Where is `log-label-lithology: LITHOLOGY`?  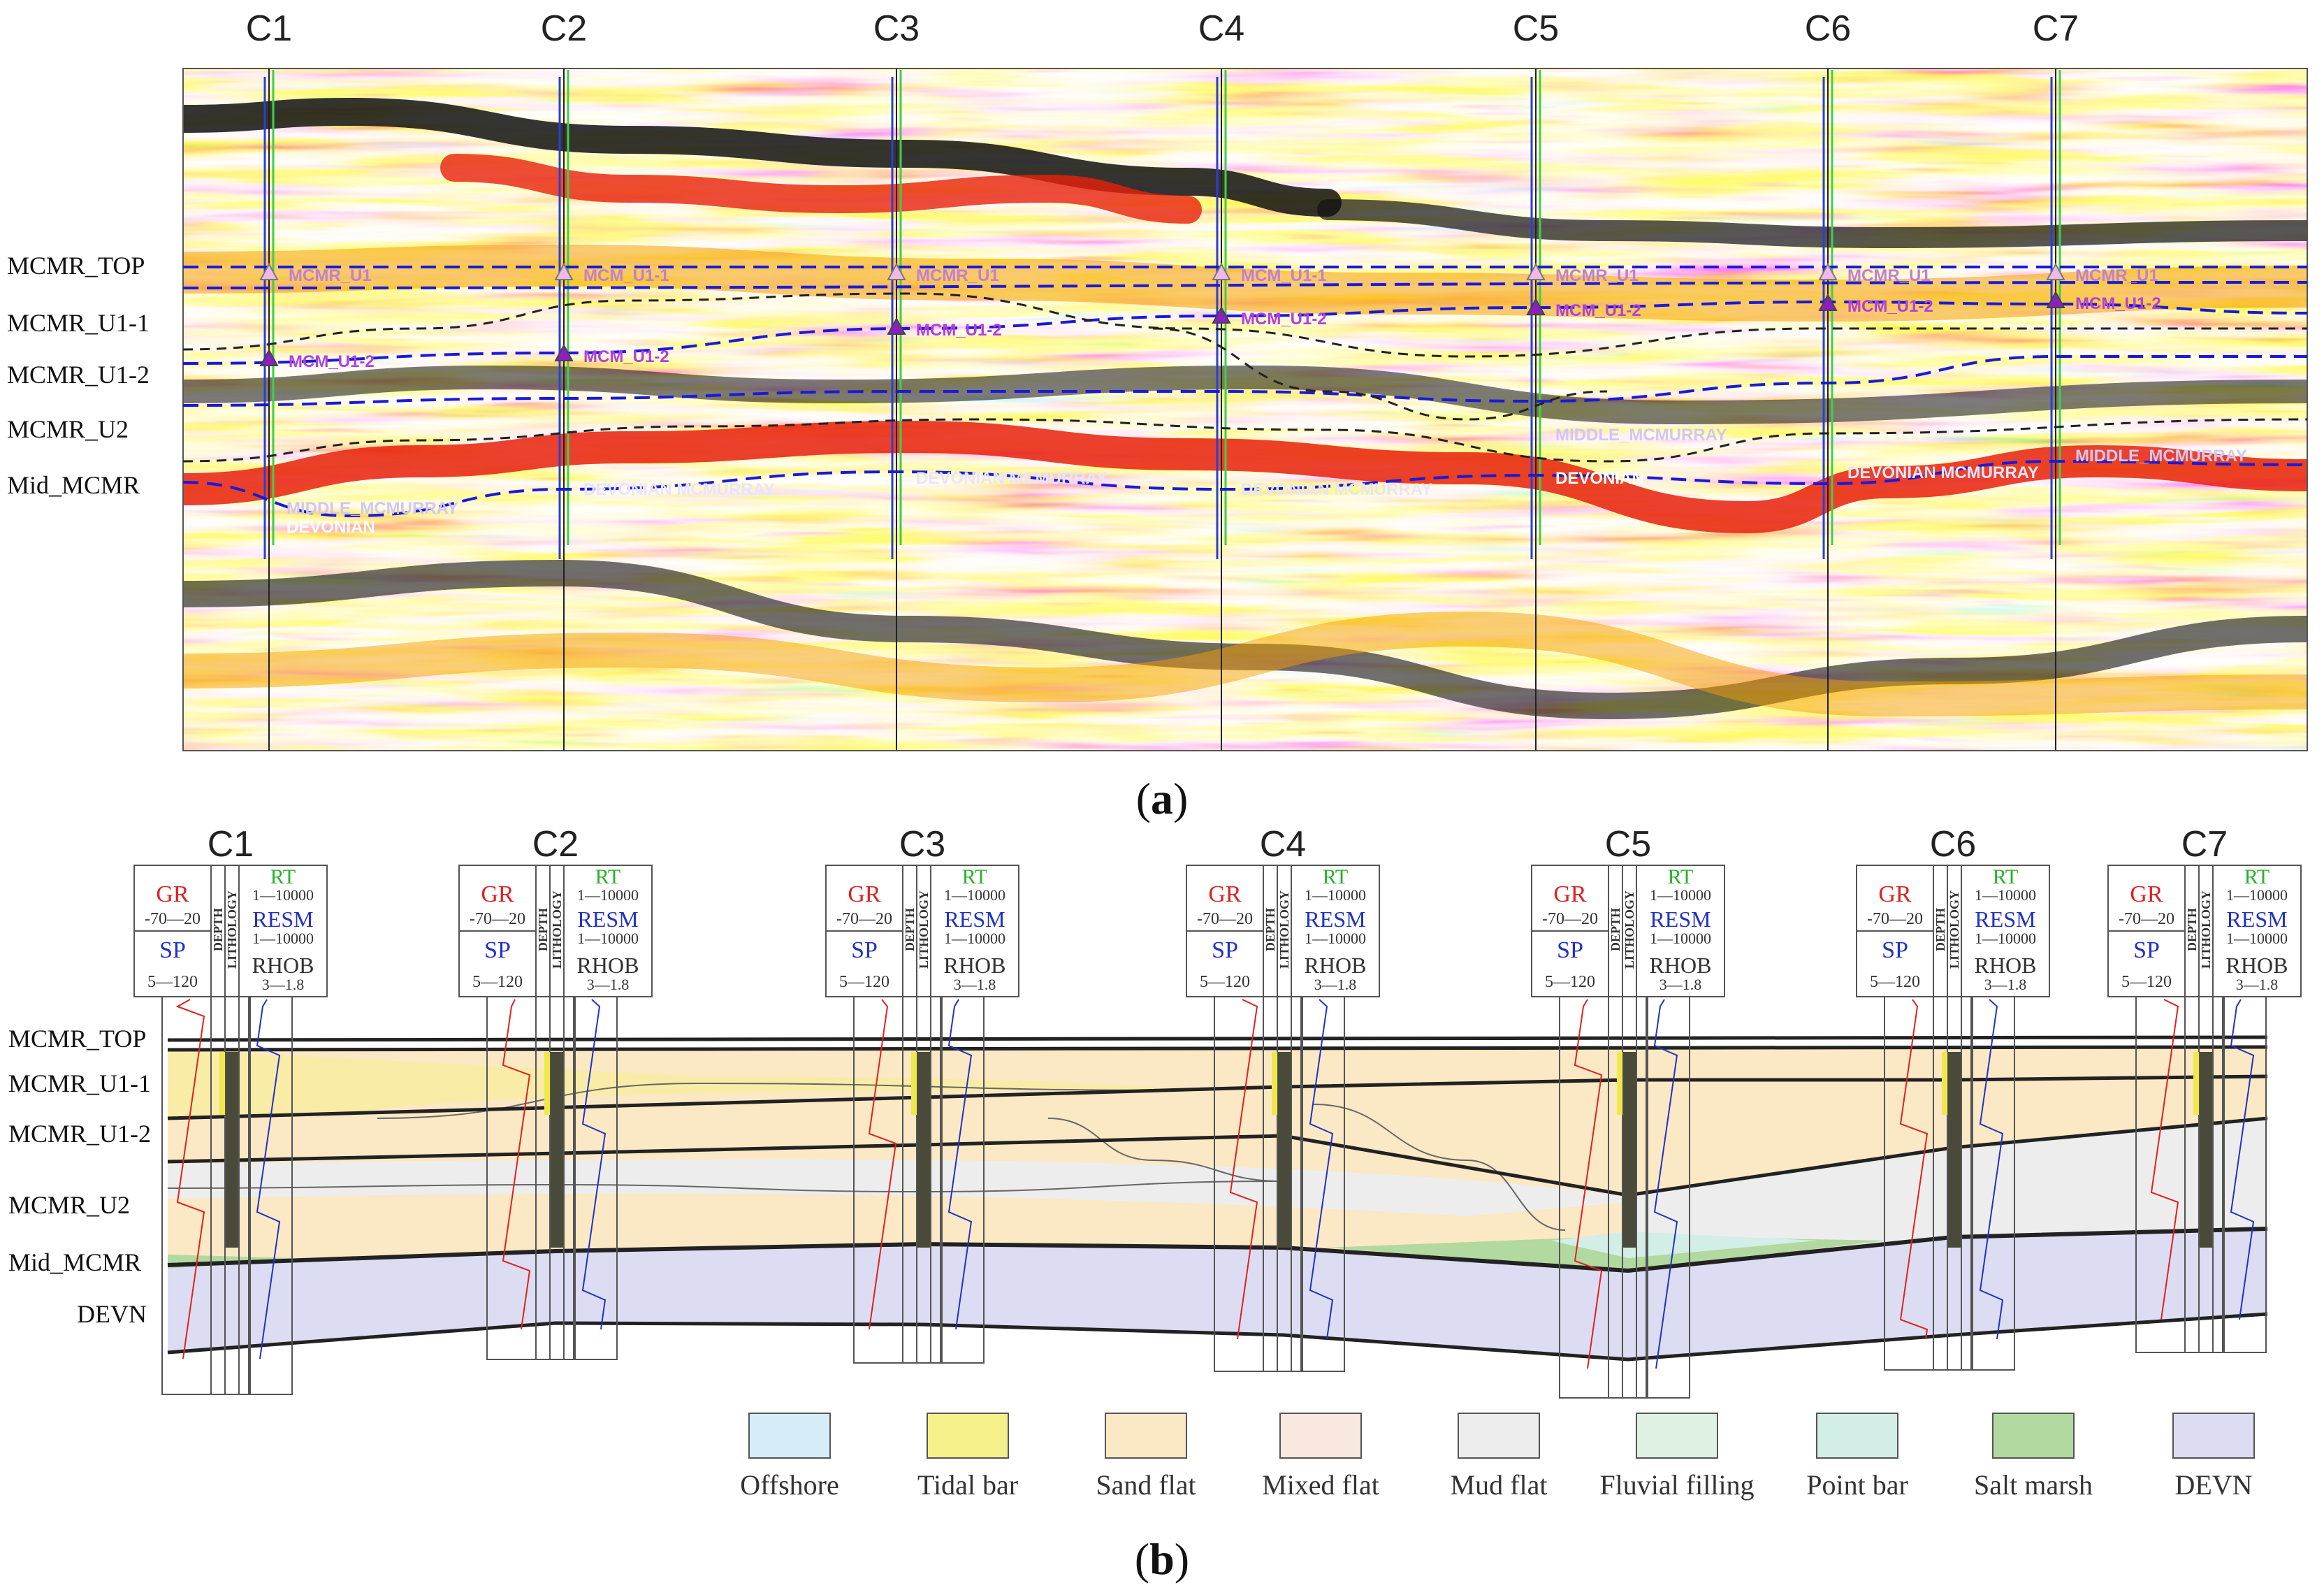
log-label-lithology: LITHOLOGY is located at coordinates (2206, 929).